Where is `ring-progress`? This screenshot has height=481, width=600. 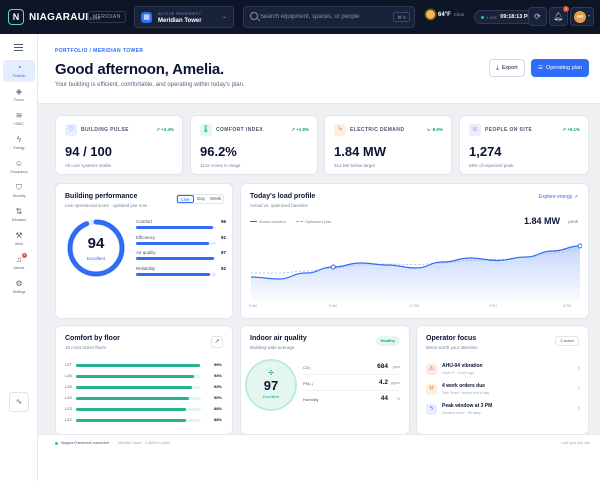 ring-progress is located at coordinates (96, 248).